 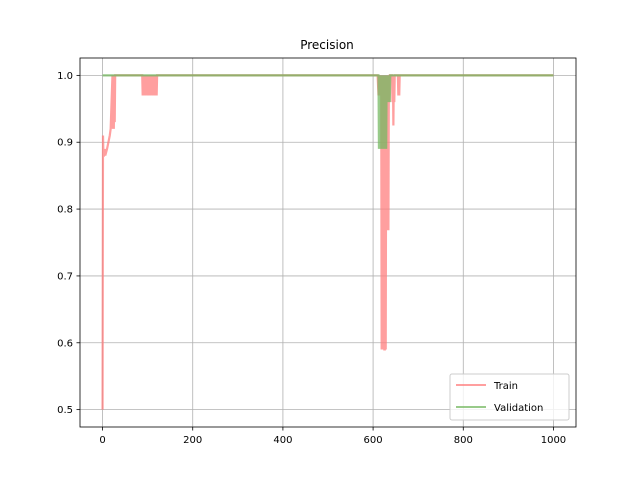 I want to click on legend: Train Validation, so click(x=509, y=397).